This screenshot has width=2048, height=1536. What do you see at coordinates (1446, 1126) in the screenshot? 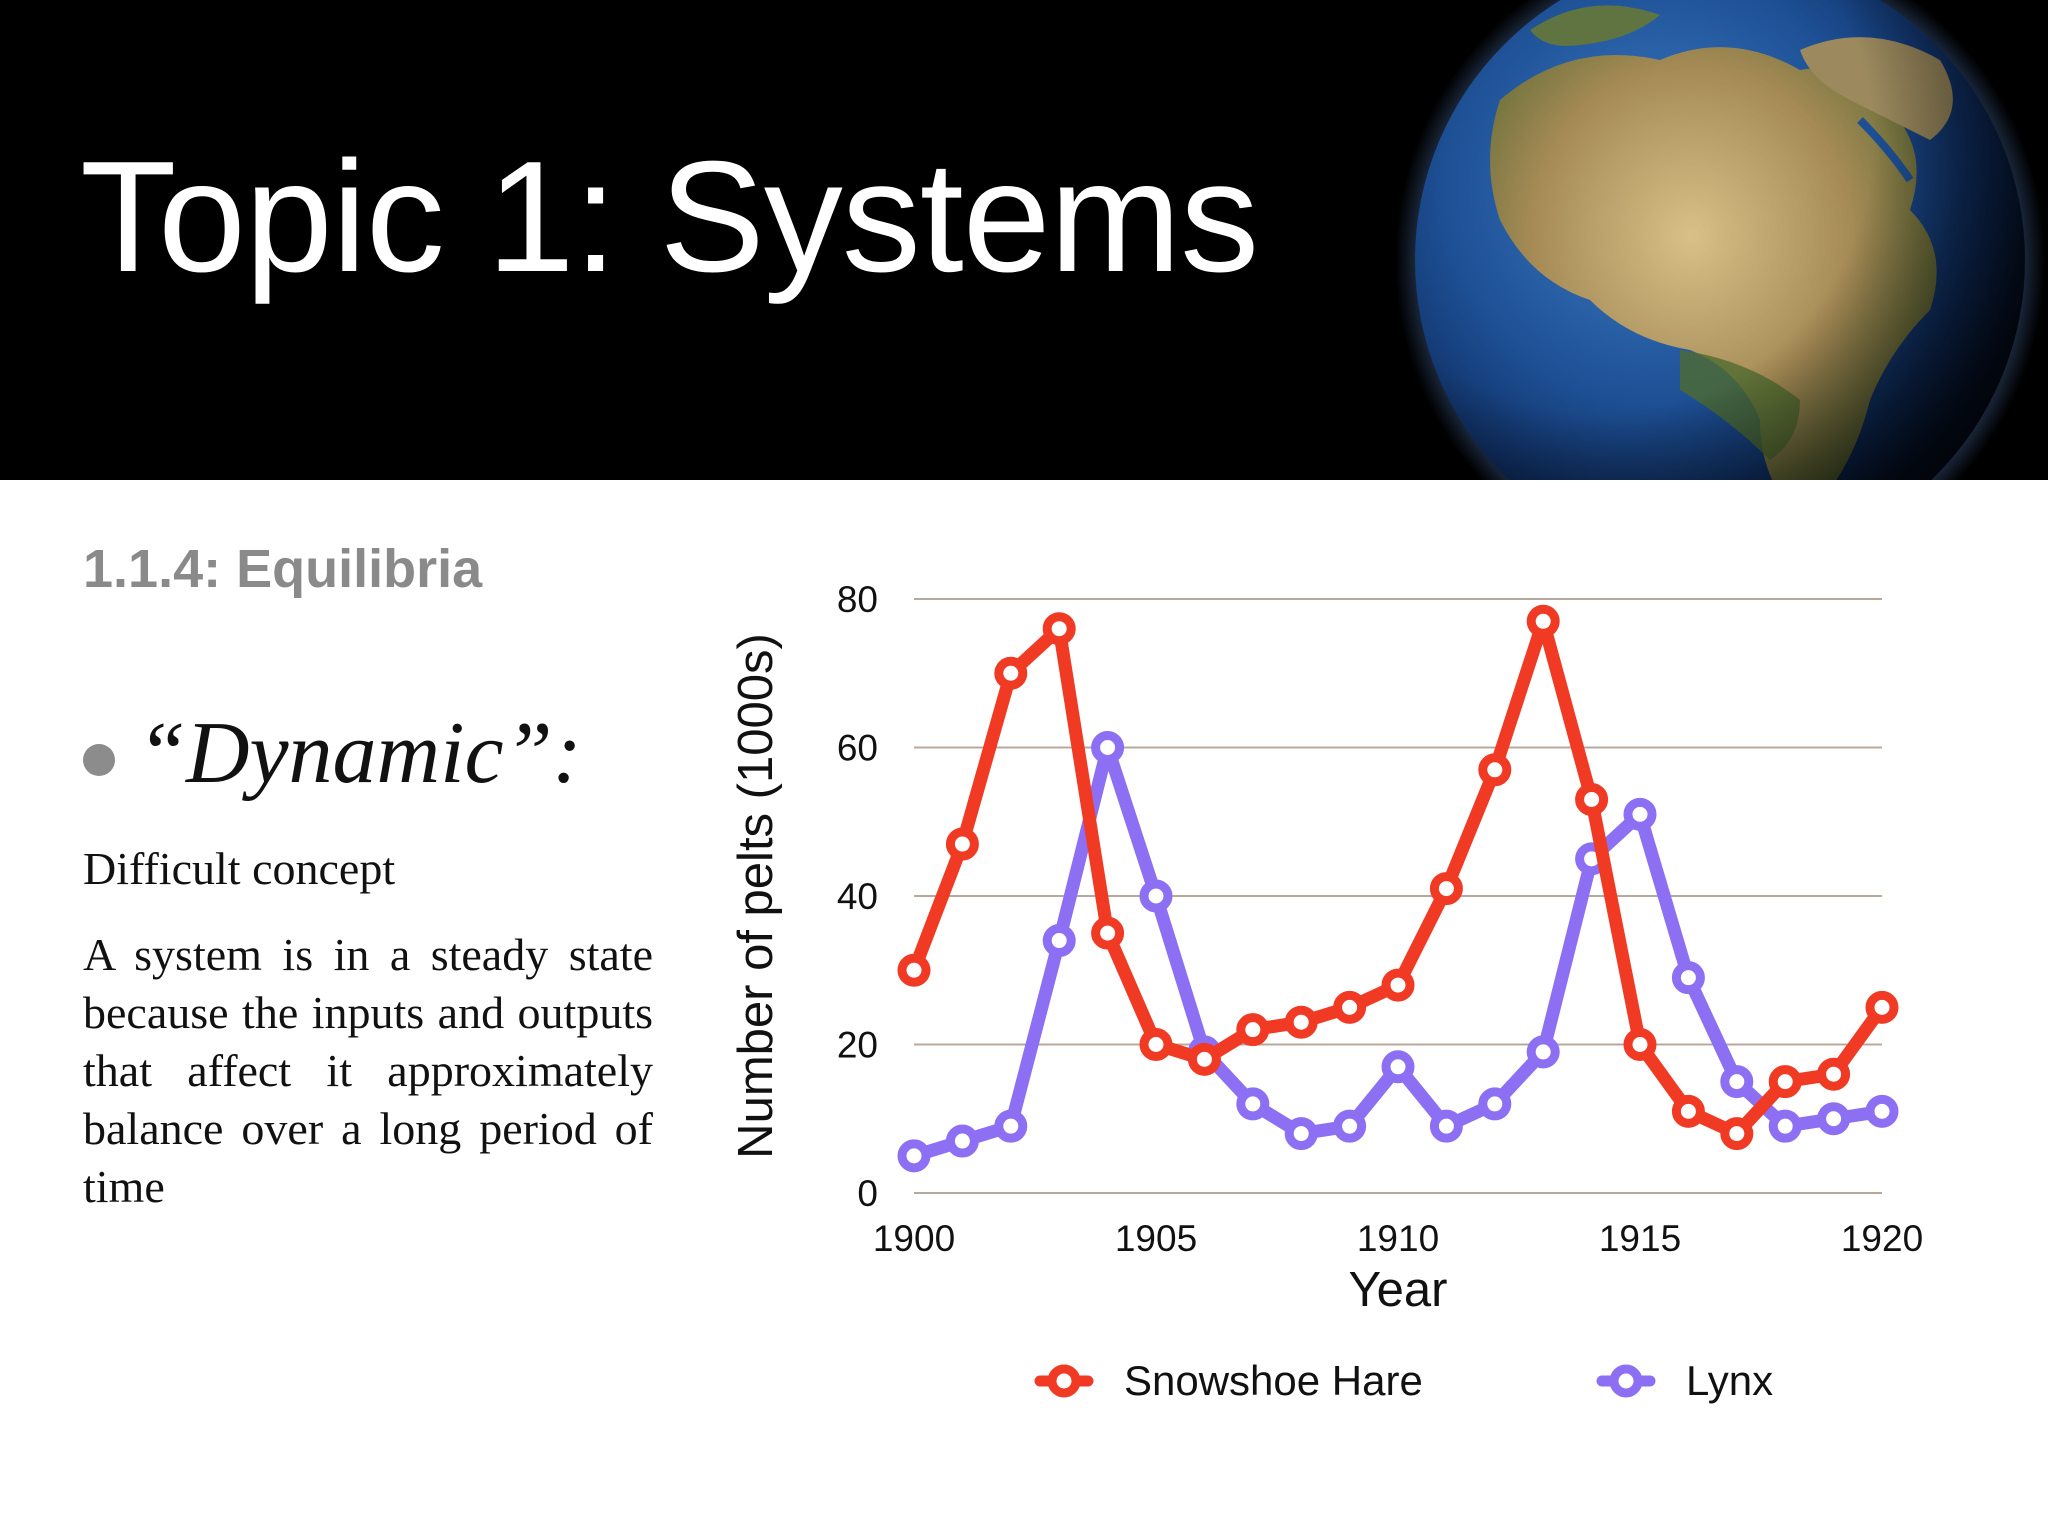
I see `lynx-point-1911` at bounding box center [1446, 1126].